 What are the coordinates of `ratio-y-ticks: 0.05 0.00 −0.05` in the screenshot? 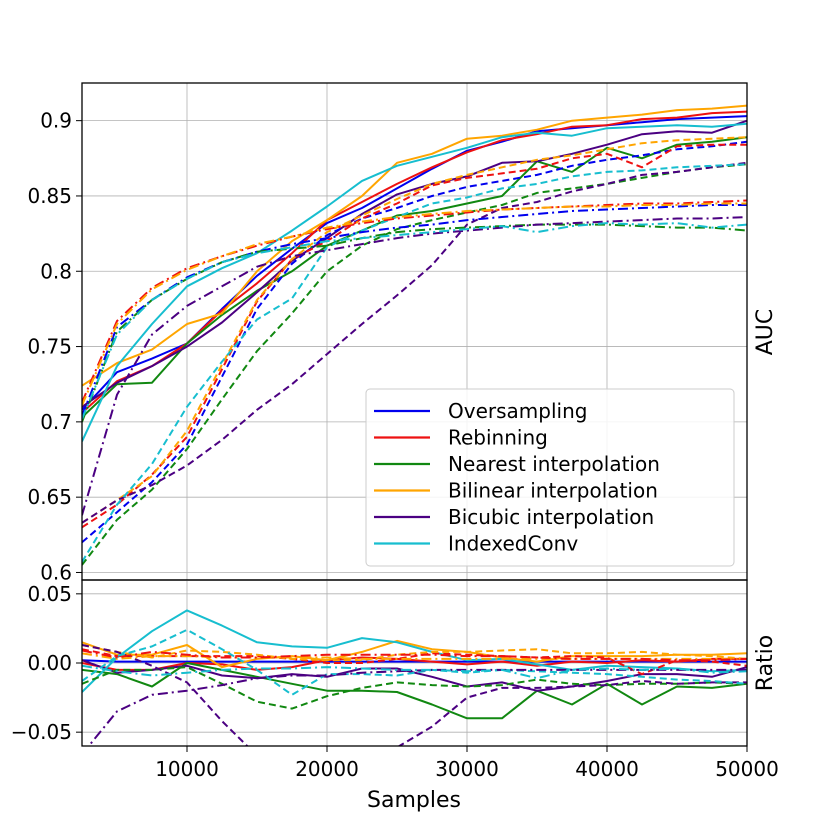 It's located at (46, 663).